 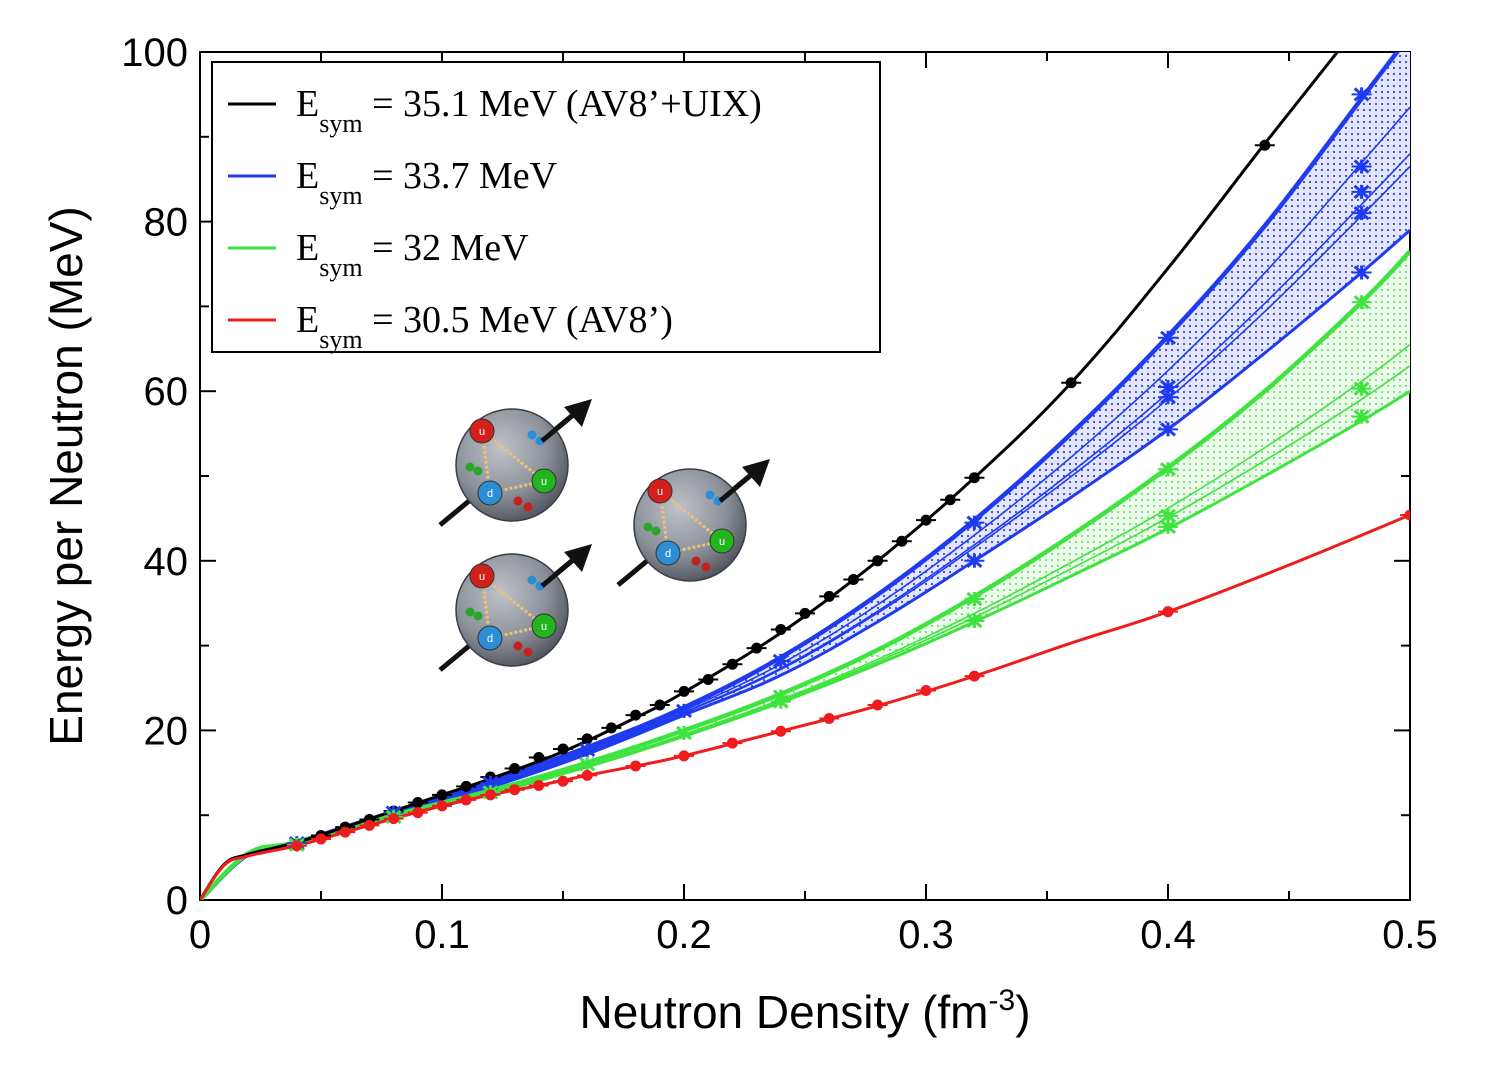 What do you see at coordinates (529, 110) in the screenshot?
I see `legend-label: Esym = 35.1 MeV (AV8’+UIX)` at bounding box center [529, 110].